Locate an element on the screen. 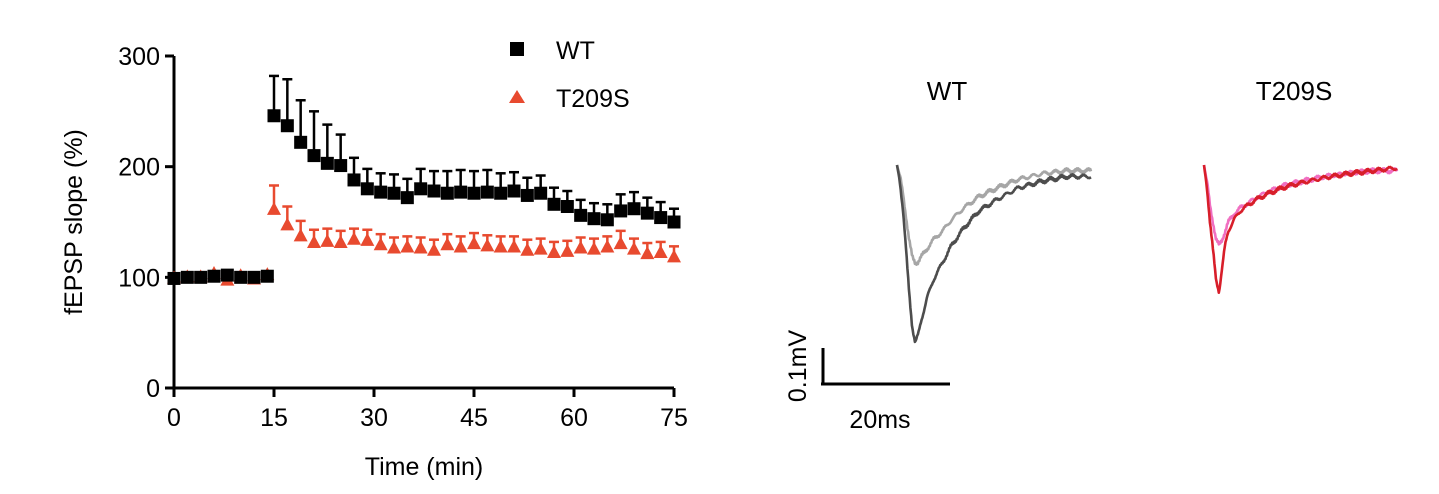  x-tick-label: 60 is located at coordinates (574, 418).